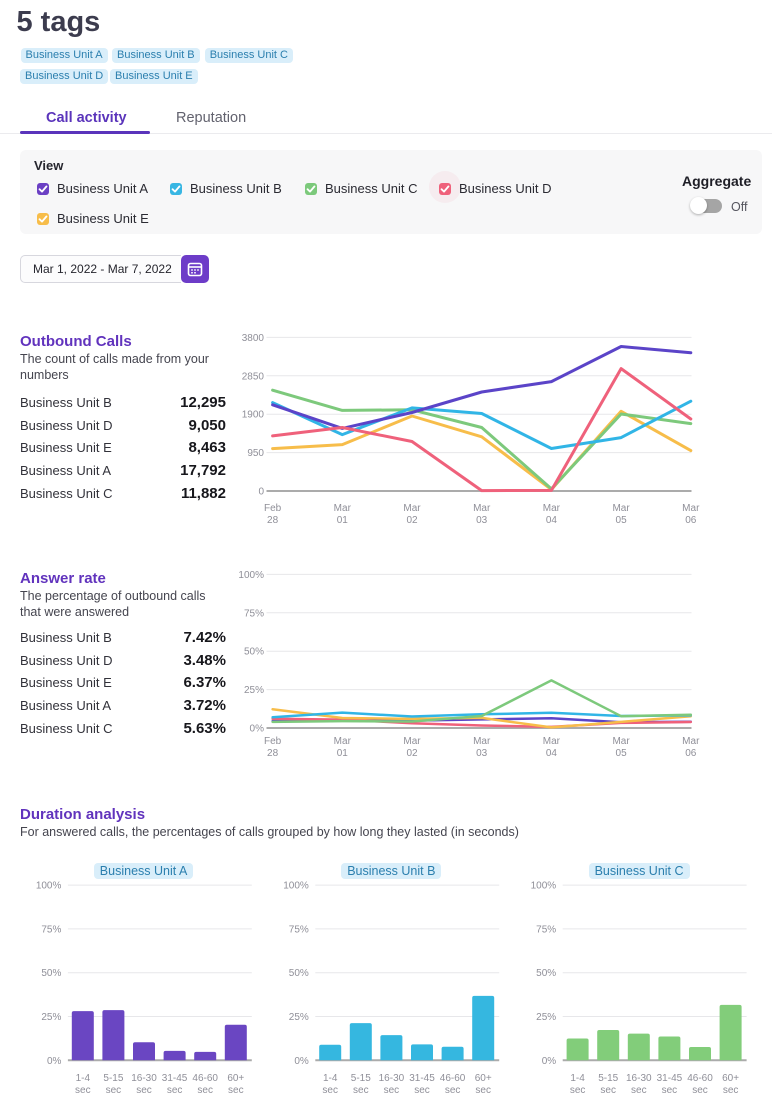 Image resolution: width=772 pixels, height=1113 pixels. I want to click on svg-text: 0, so click(261, 492).